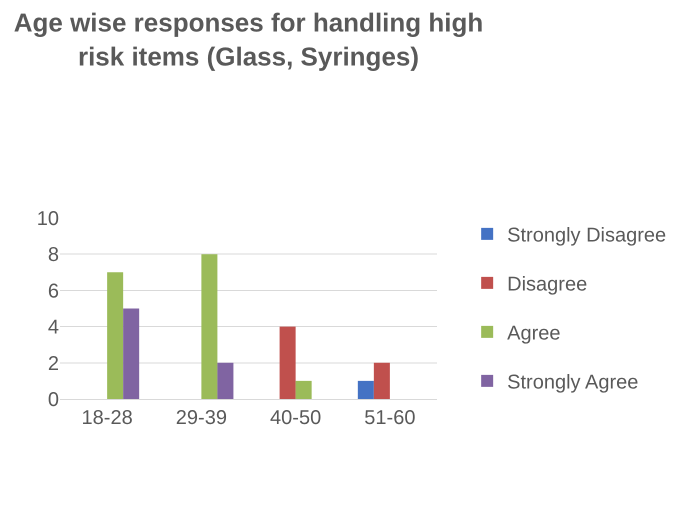 The height and width of the screenshot is (526, 685). Describe the element at coordinates (586, 235) in the screenshot. I see `legend-label: Strongly Disagree` at that location.